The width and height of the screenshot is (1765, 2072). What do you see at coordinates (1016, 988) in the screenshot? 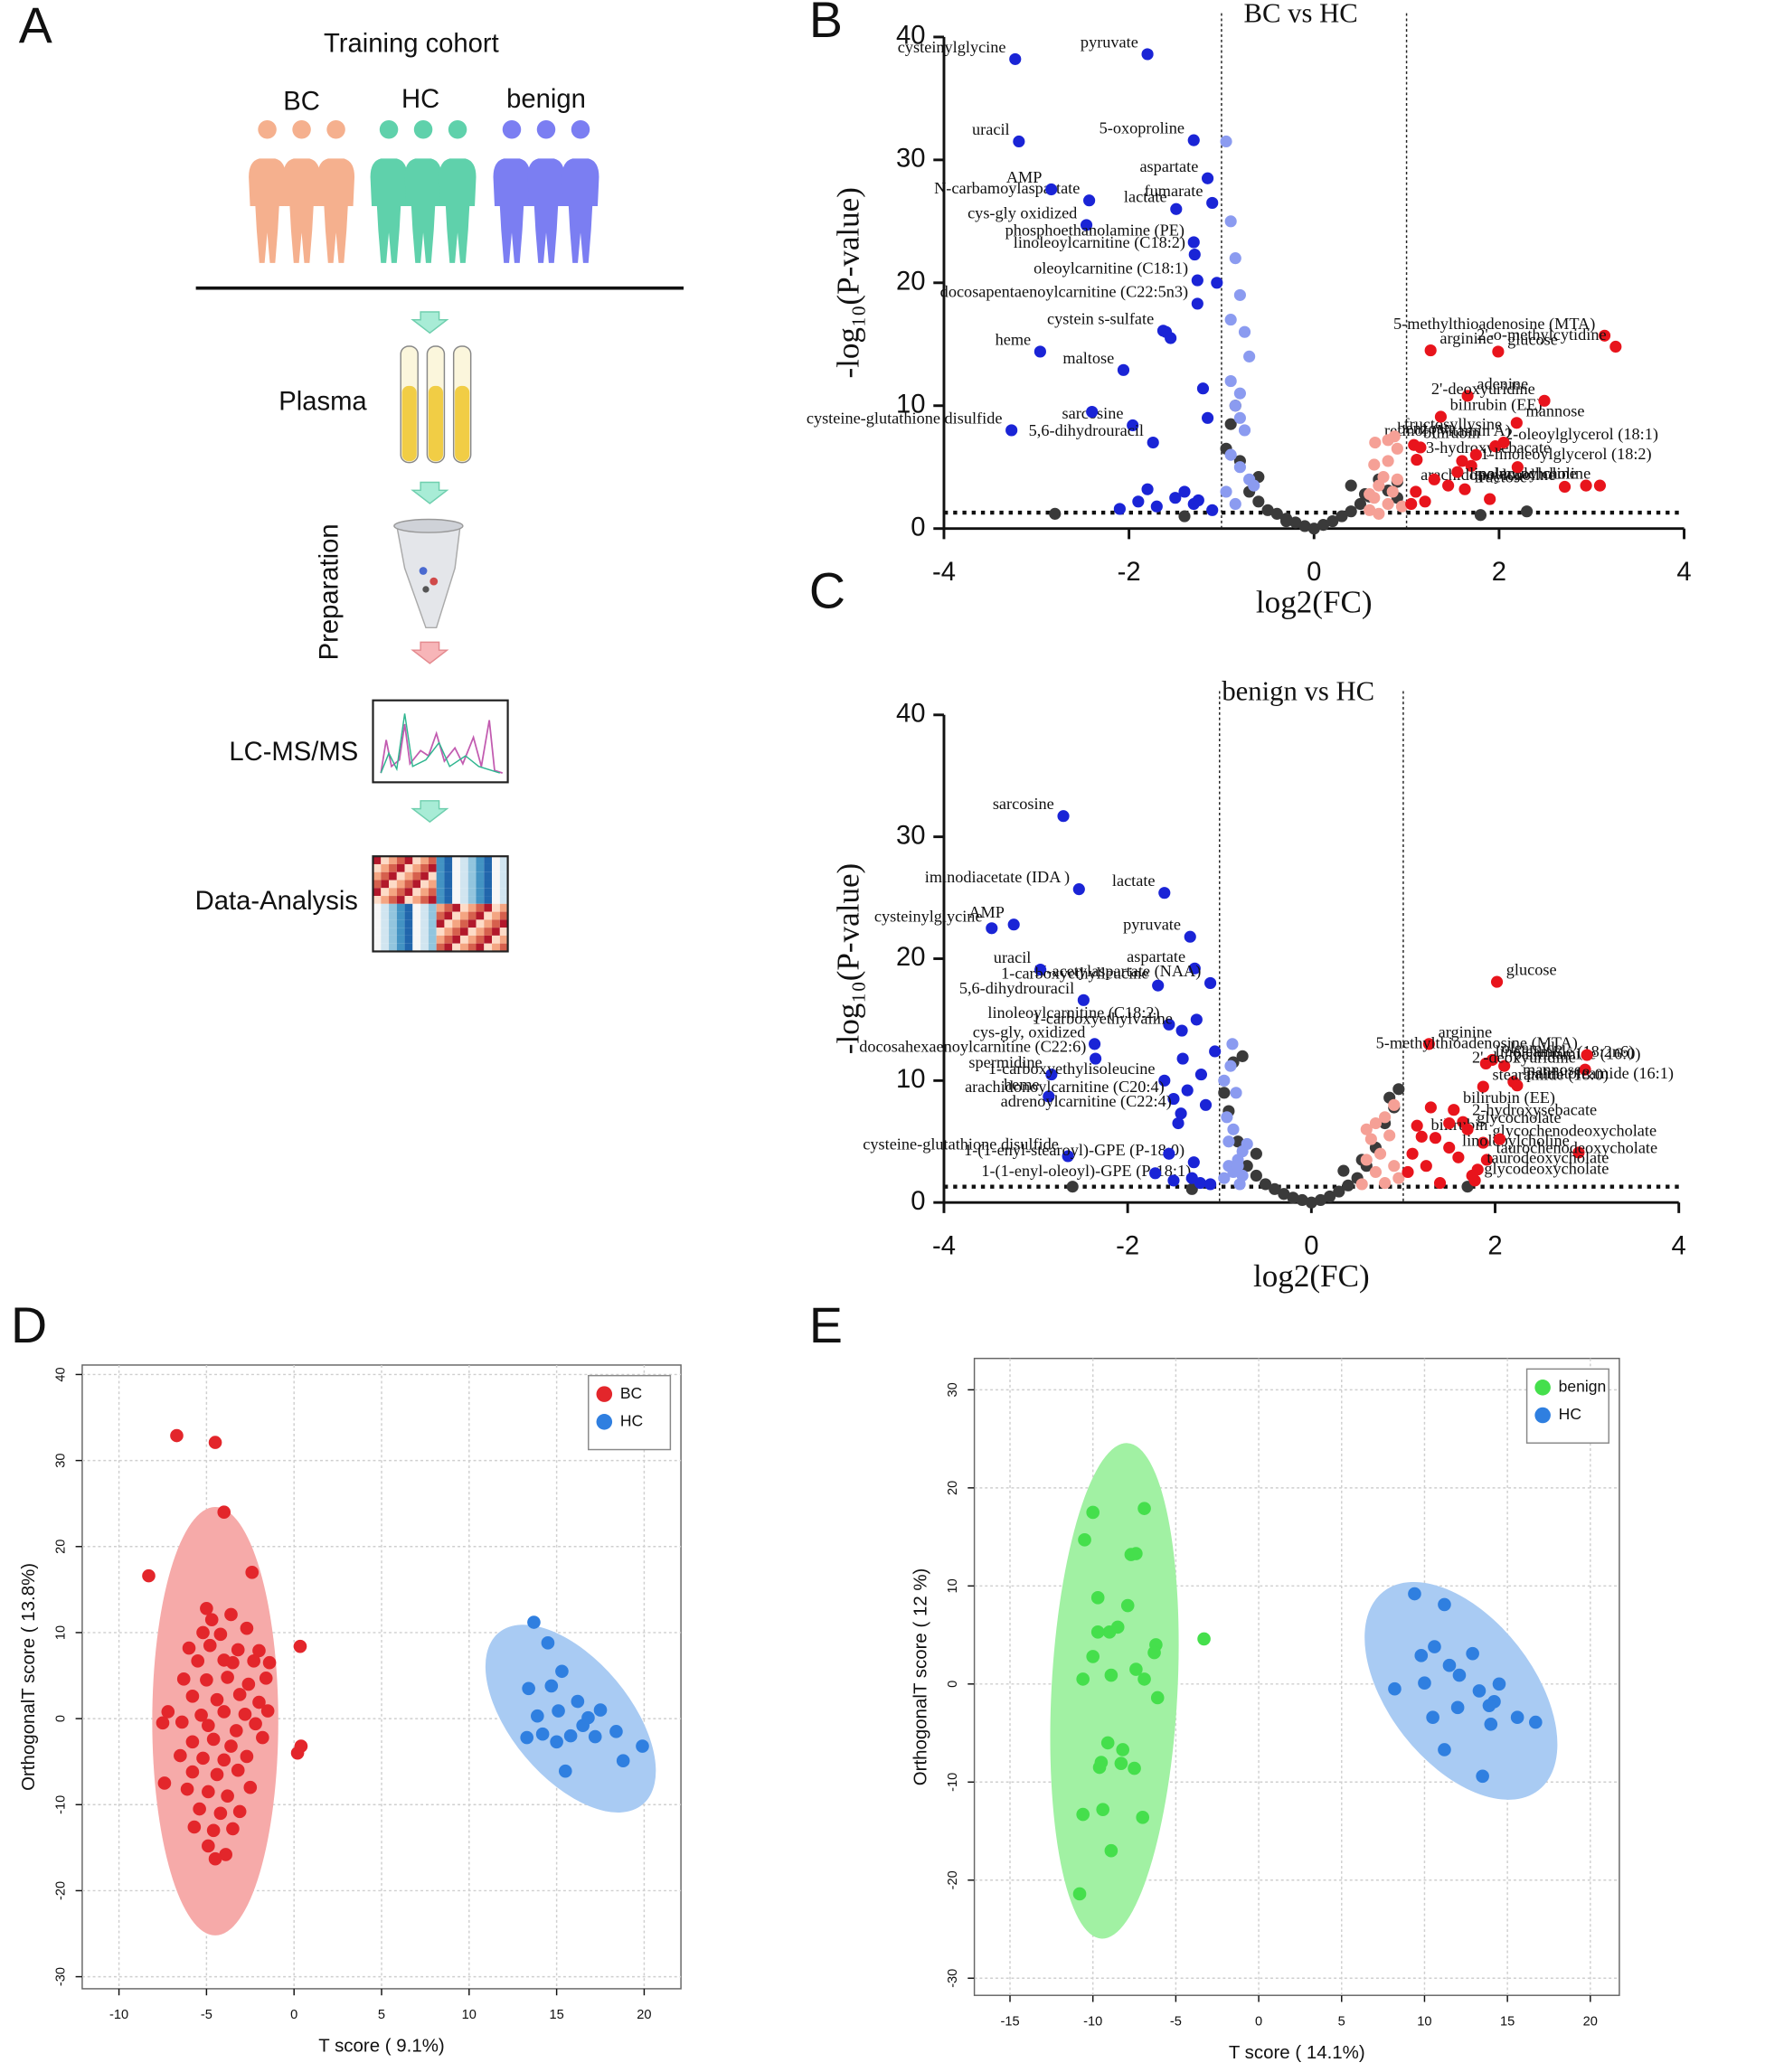
I see `point-label: 5,6-dihydrouracil` at bounding box center [1016, 988].